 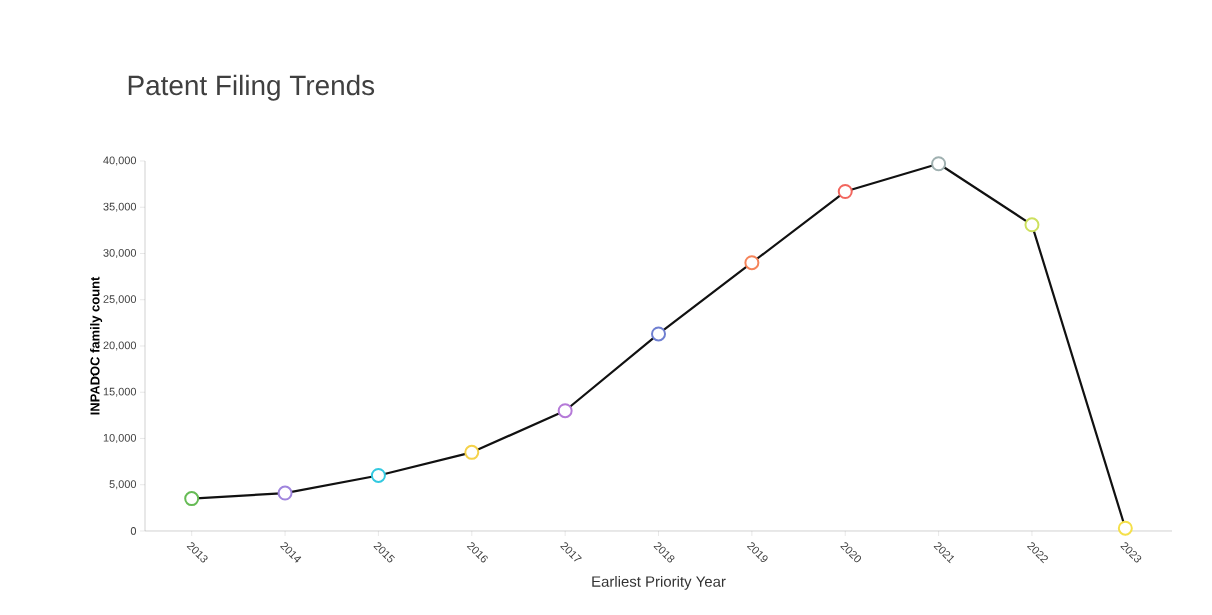 What do you see at coordinates (120, 253) in the screenshot?
I see `y-tick-label: 30,000` at bounding box center [120, 253].